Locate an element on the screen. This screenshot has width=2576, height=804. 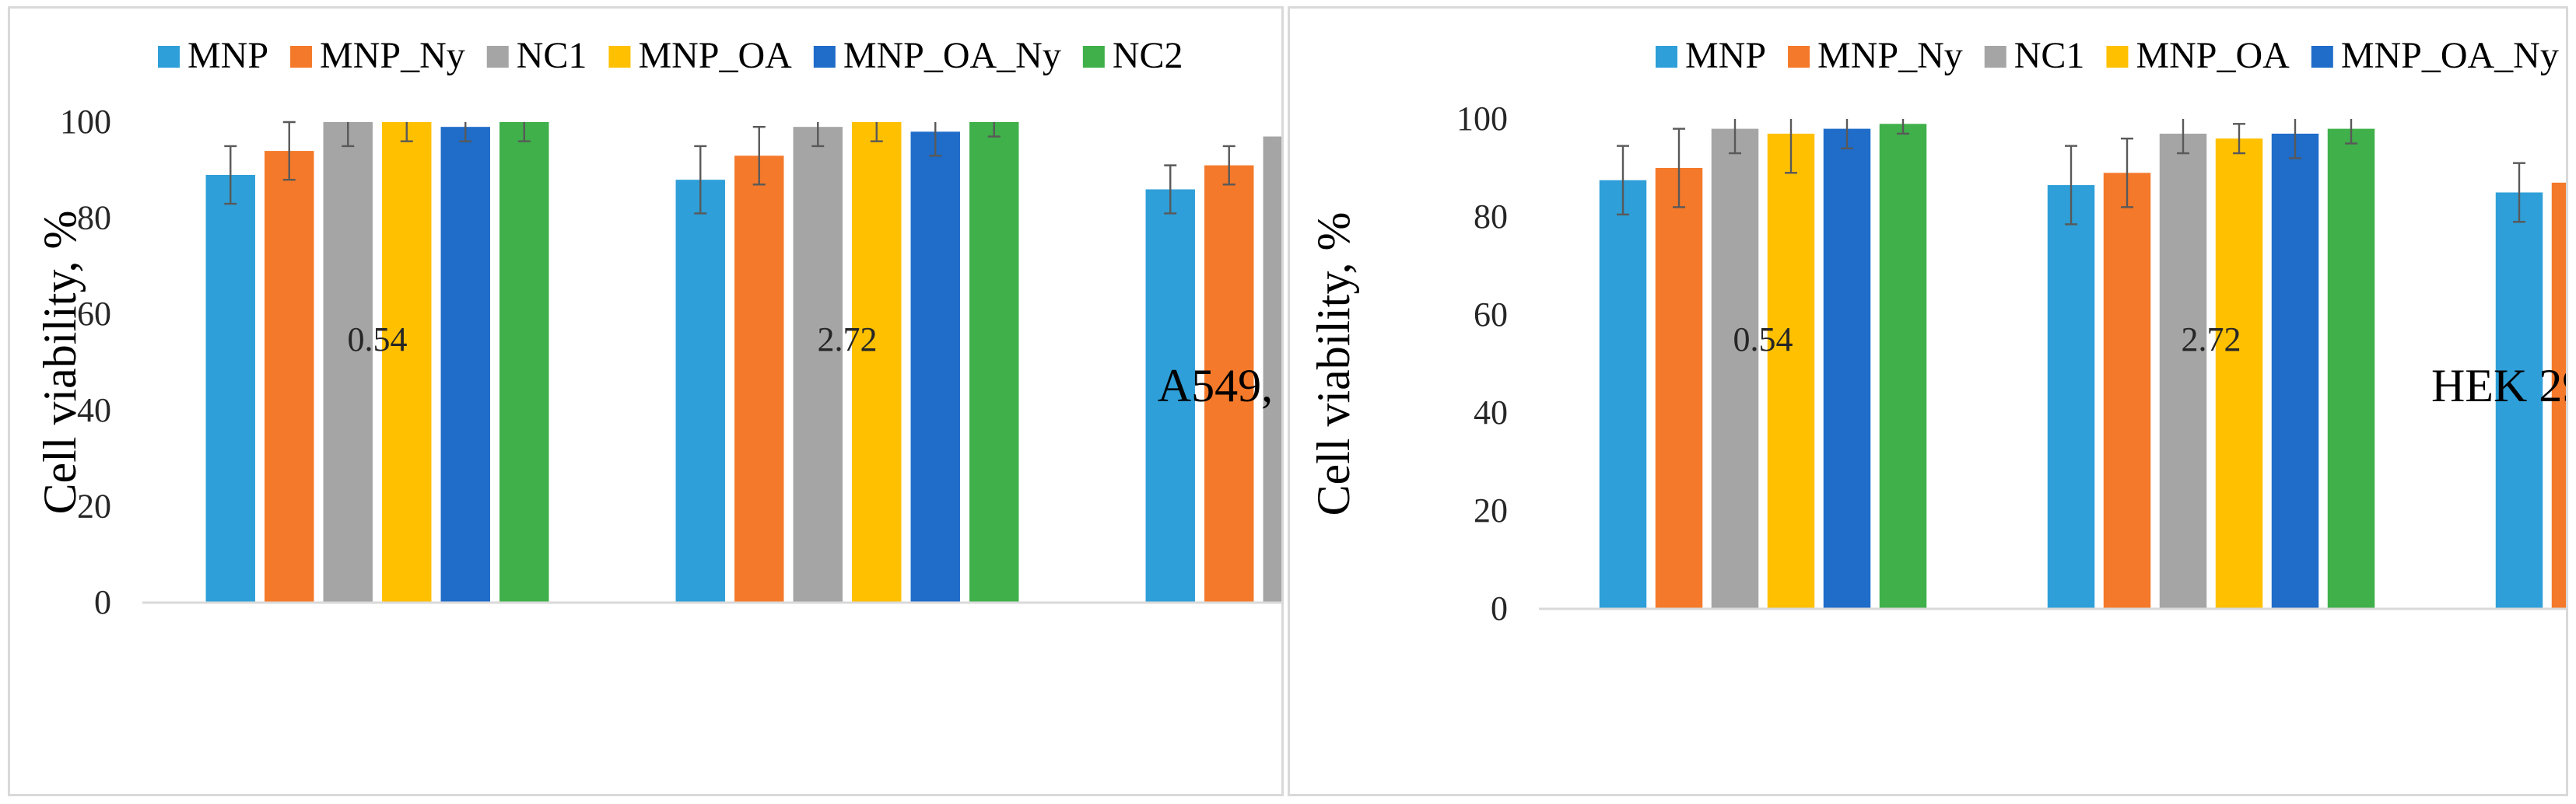
legend-label: NC2 is located at coordinates (1148, 56).